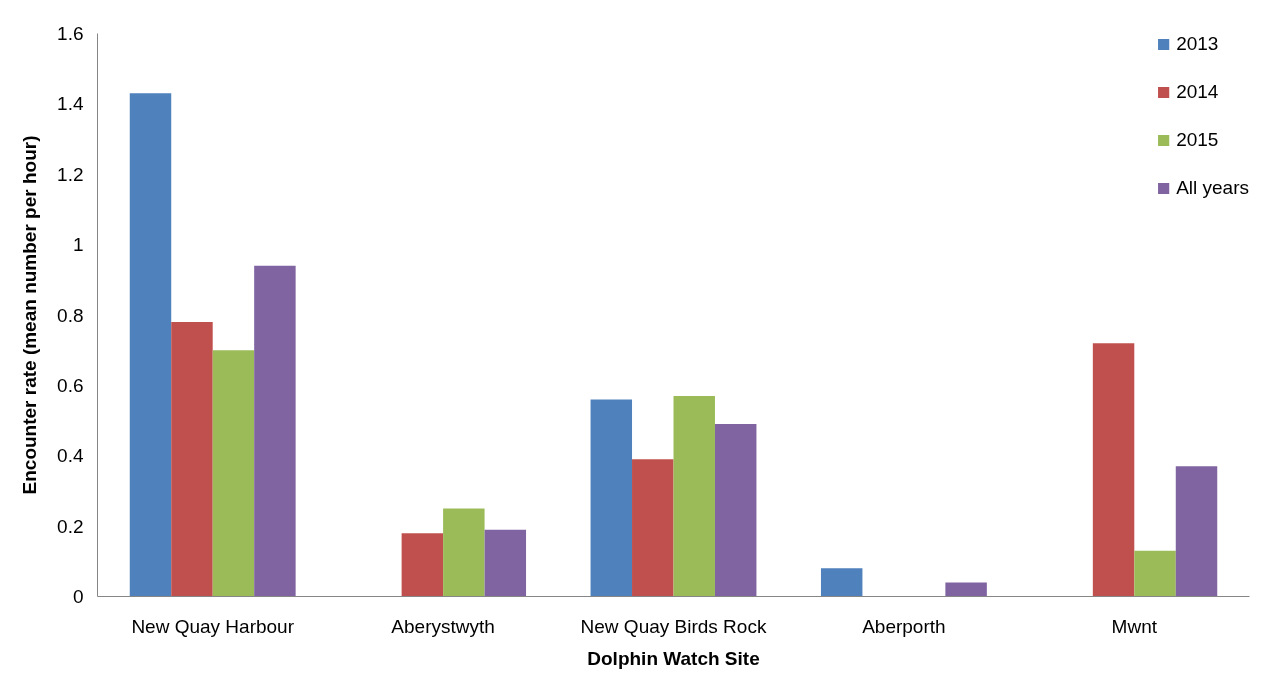 The image size is (1261, 684). Describe the element at coordinates (673, 658) in the screenshot. I see `x-axis-title: Dolphin Watch Site` at that location.